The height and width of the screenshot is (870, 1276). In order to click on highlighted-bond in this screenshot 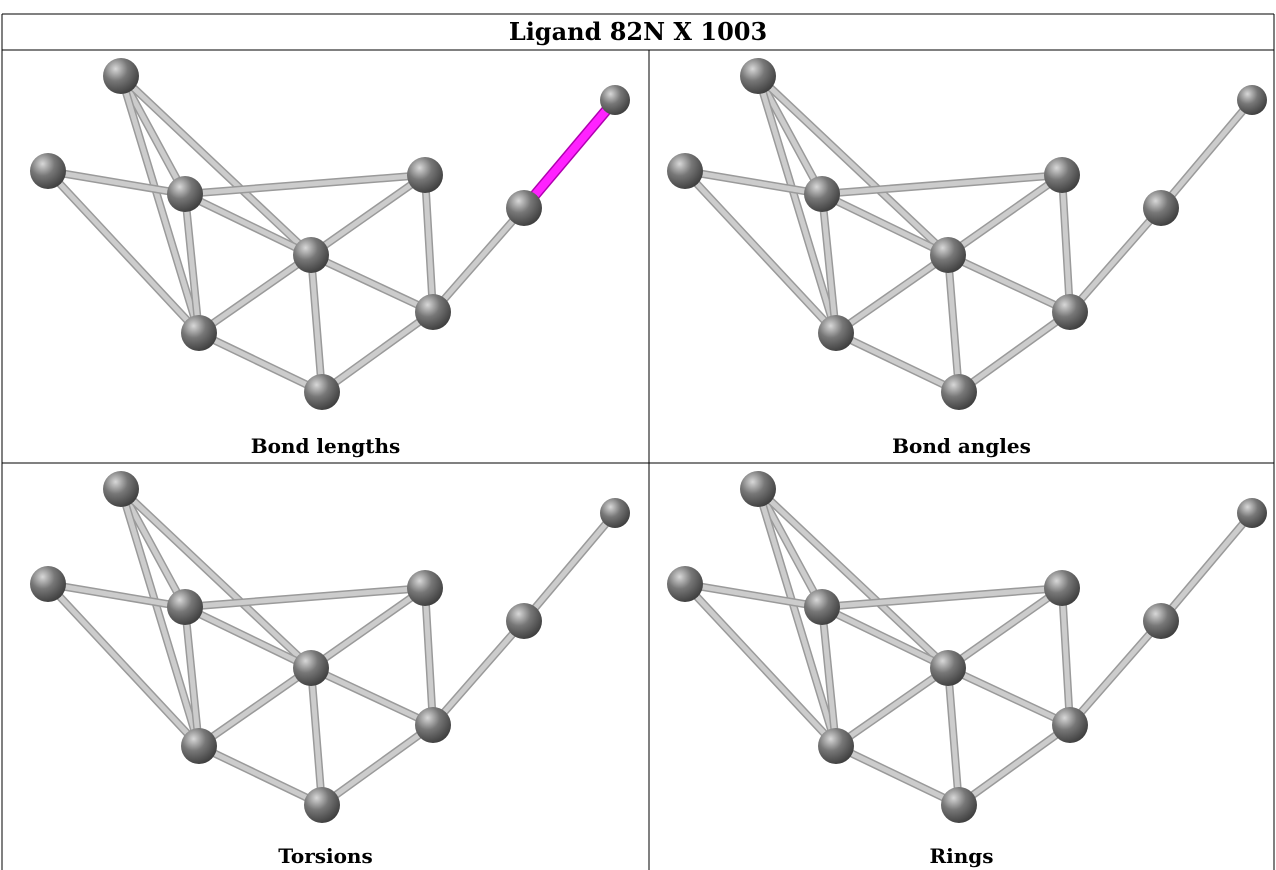, I will do `click(569, 154)`.